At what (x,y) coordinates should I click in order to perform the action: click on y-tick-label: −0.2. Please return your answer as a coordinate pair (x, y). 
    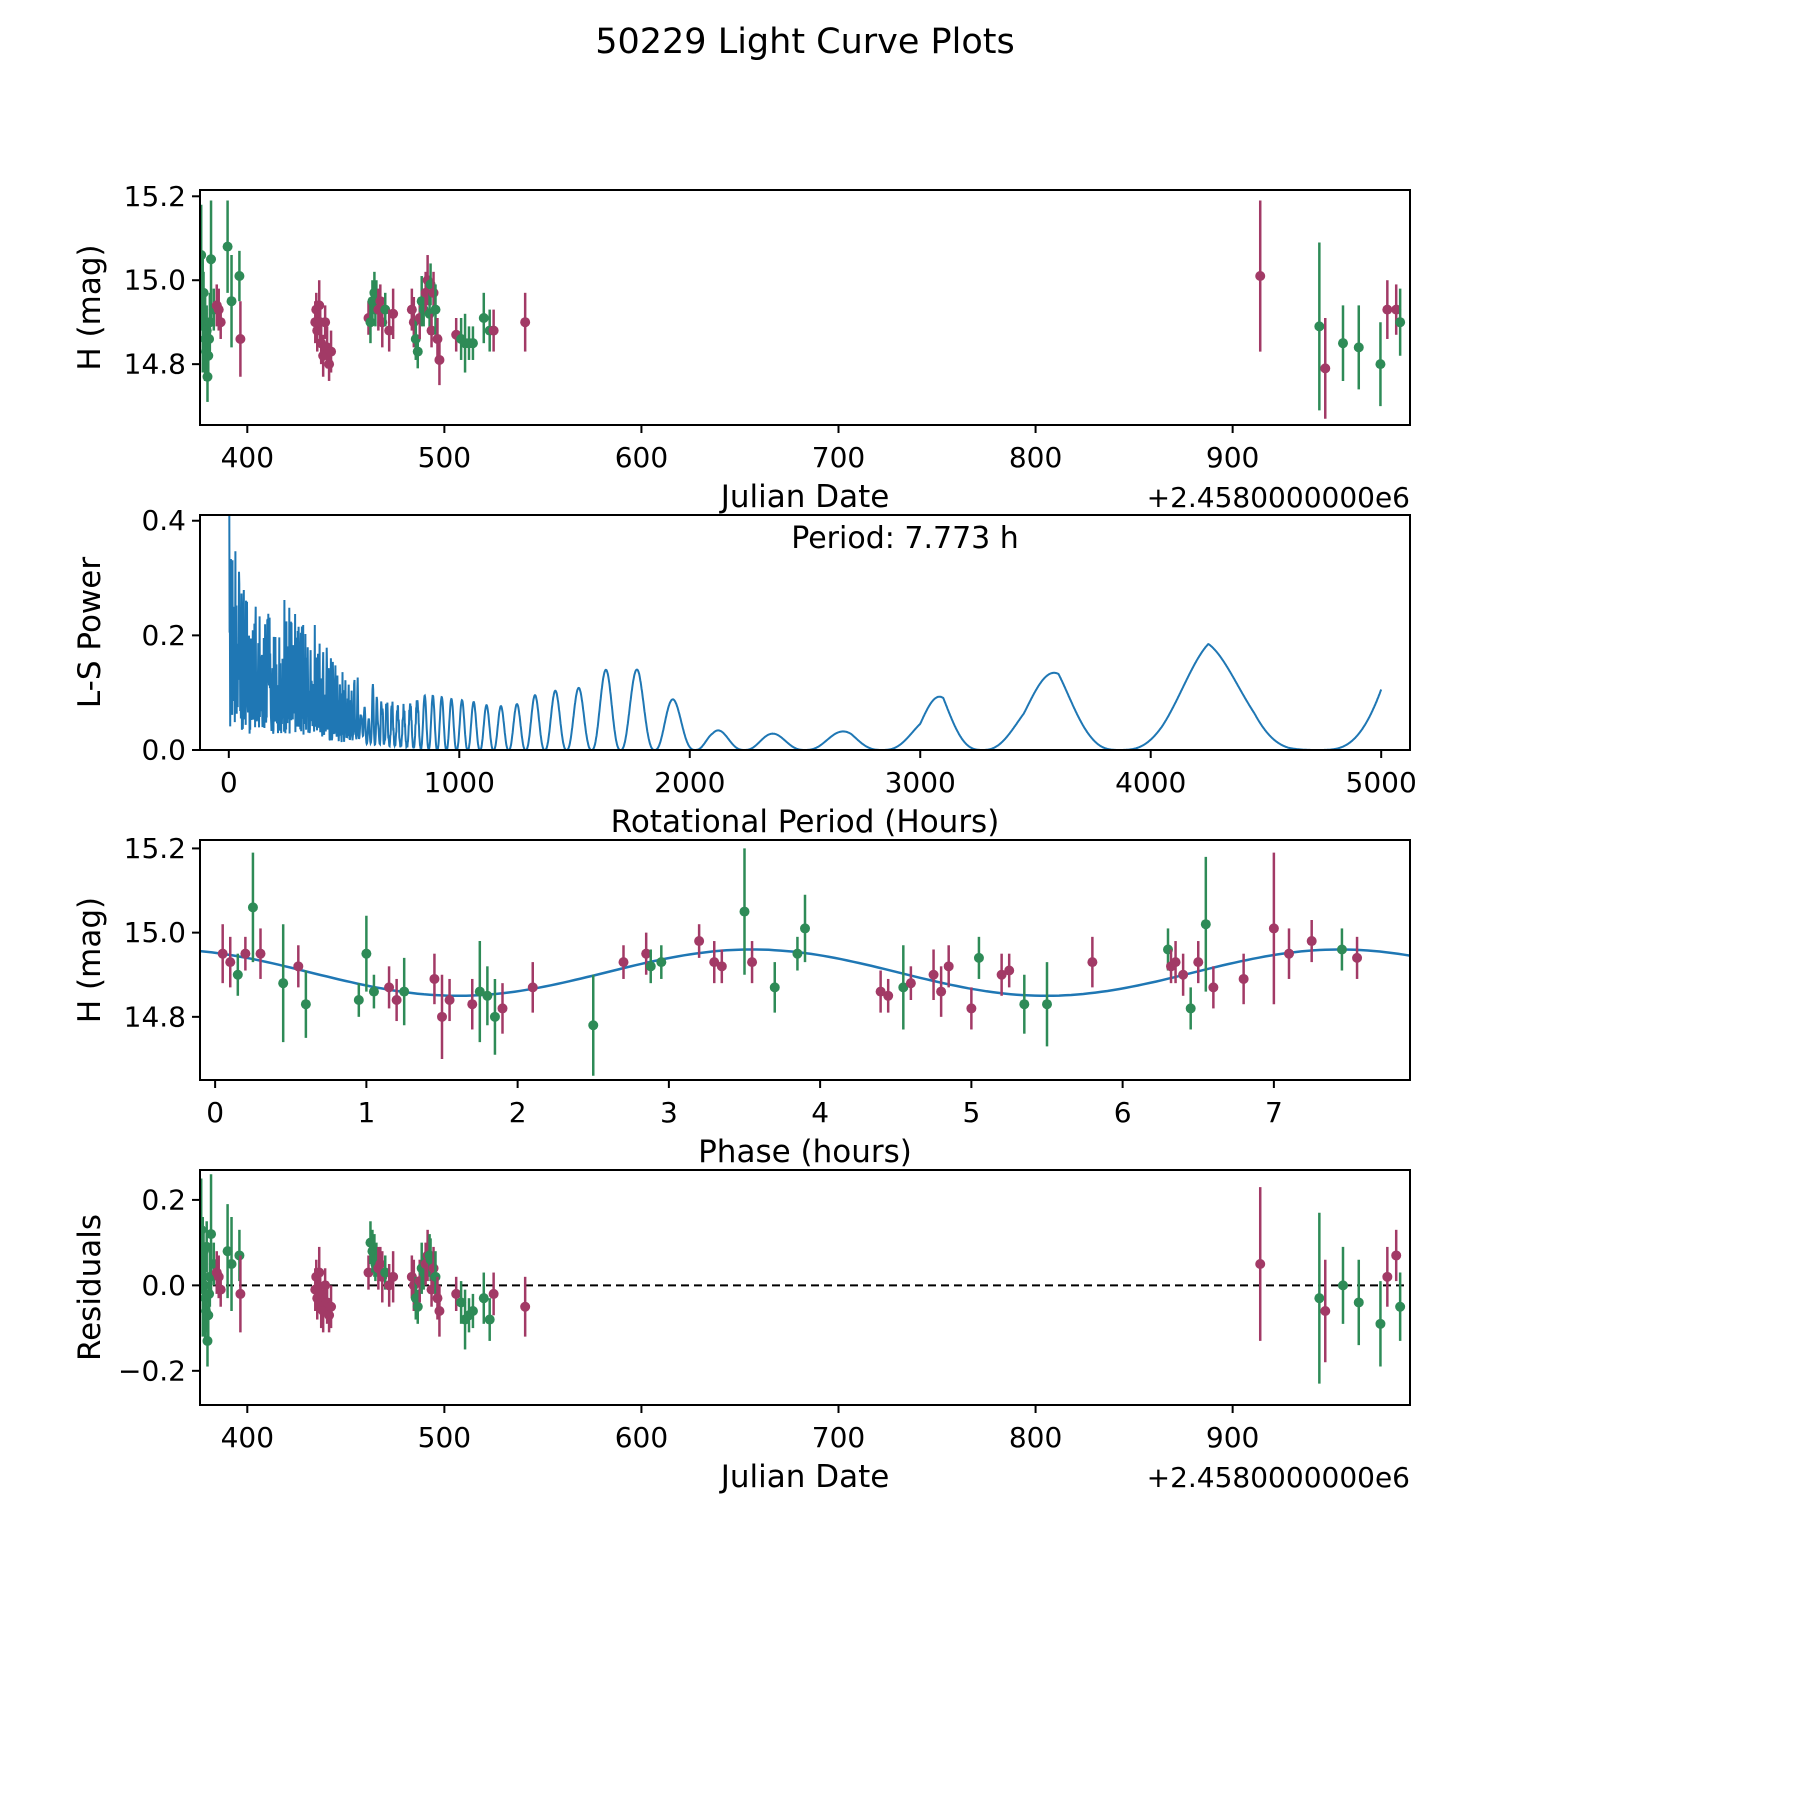
    Looking at the image, I should click on (152, 1370).